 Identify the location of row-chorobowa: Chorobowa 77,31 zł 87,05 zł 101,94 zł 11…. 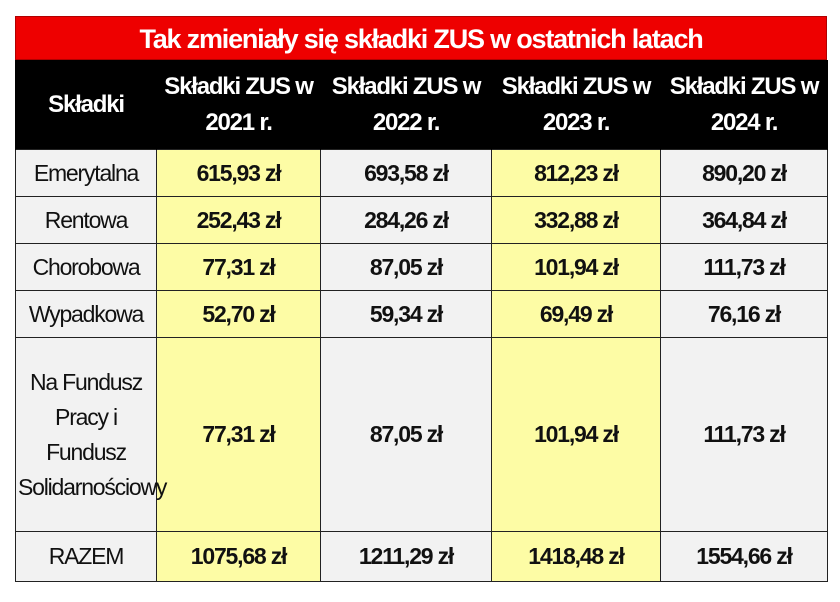
(421, 267).